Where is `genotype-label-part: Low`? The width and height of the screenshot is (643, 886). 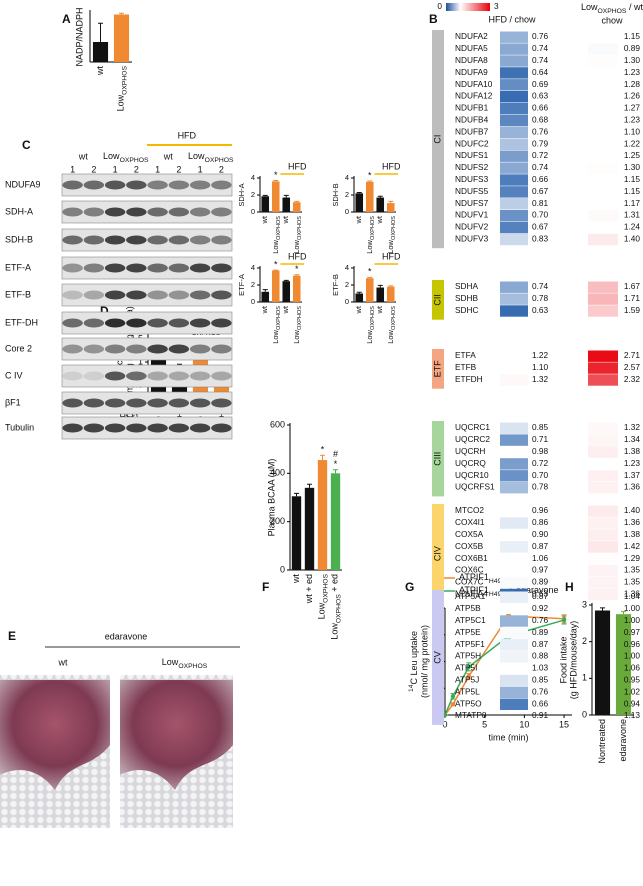 genotype-label-part: Low is located at coordinates (111, 156).